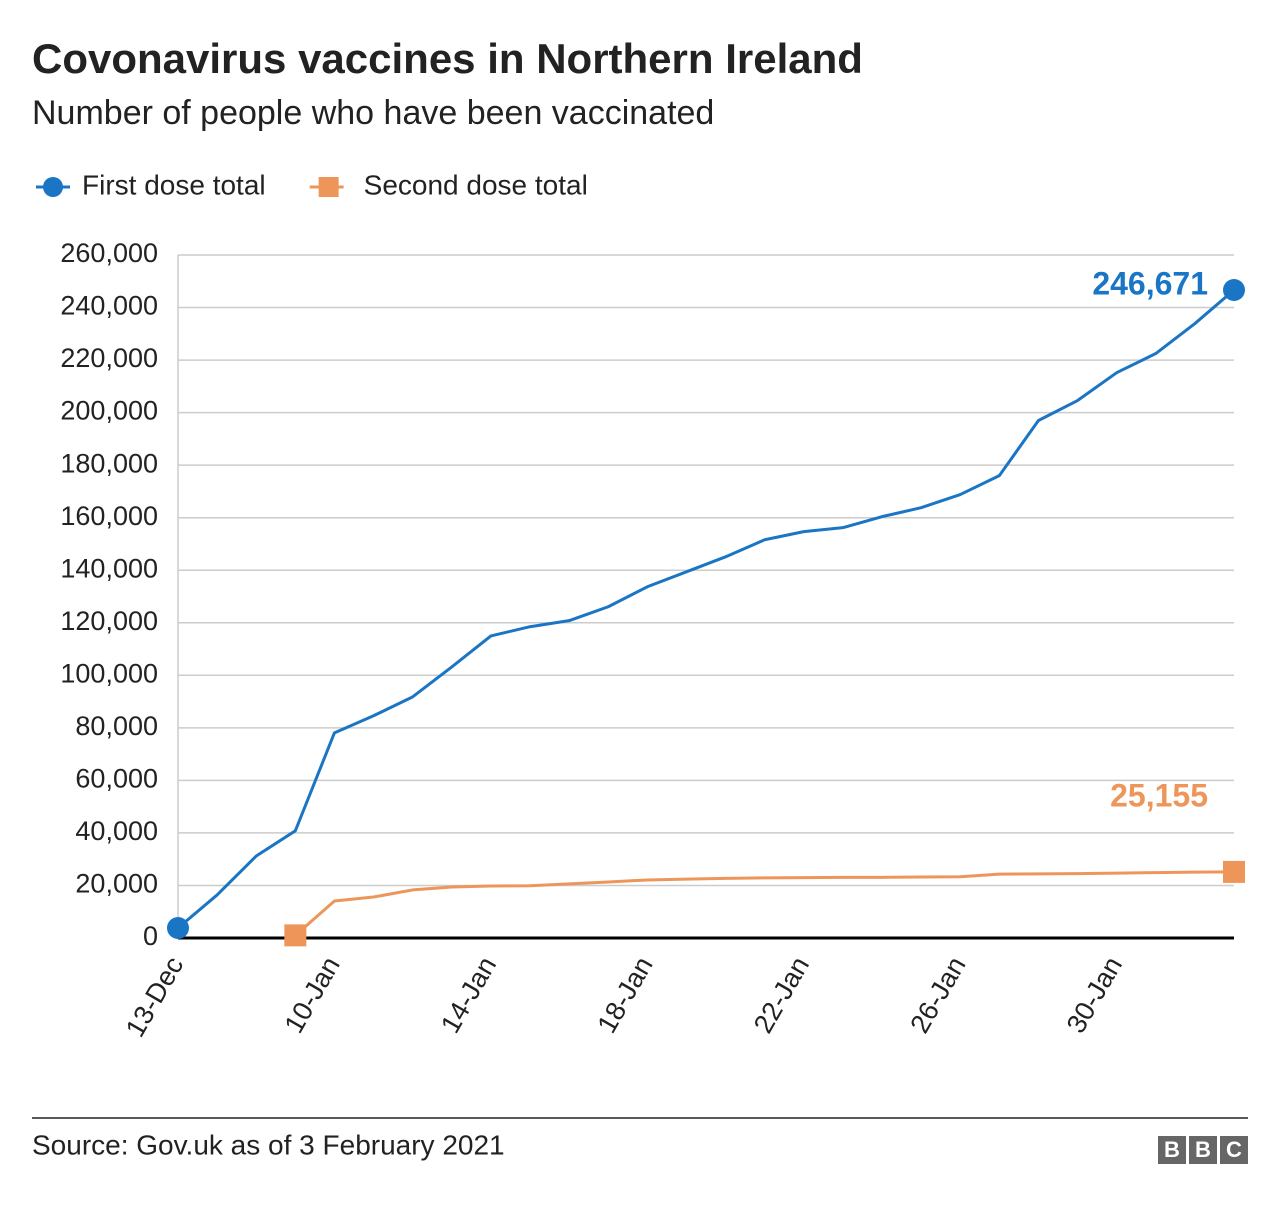 Image resolution: width=1280 pixels, height=1206 pixels. Describe the element at coordinates (150, 936) in the screenshot. I see `y-tick-label: 0` at that location.